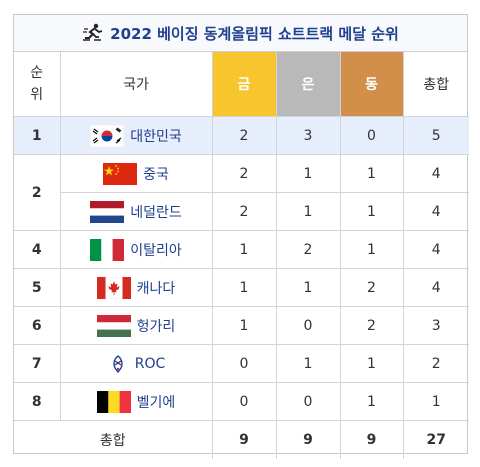 This screenshot has height=467, width=480. Describe the element at coordinates (113, 287) in the screenshot. I see `canada-flag-icon` at that location.